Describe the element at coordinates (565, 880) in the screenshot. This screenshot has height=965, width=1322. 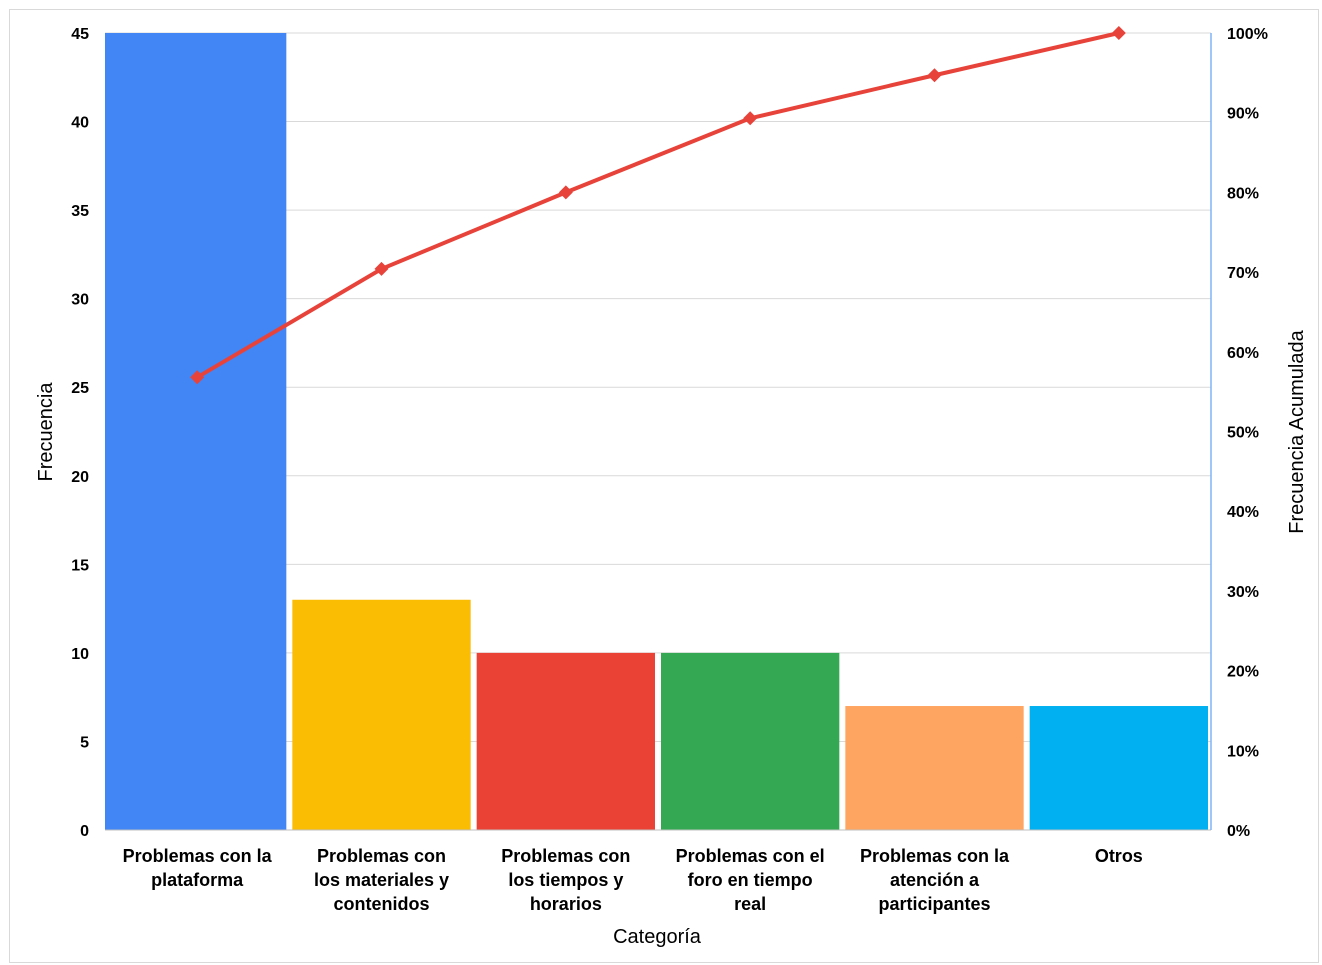
I see `x-tick-label: Problemas con los tiempos y horarios` at that location.